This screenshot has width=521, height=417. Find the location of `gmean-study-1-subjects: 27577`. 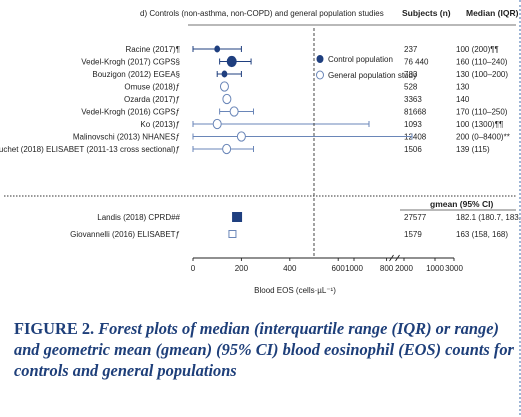

gmean-study-1-subjects: 27577 is located at coordinates (415, 217).